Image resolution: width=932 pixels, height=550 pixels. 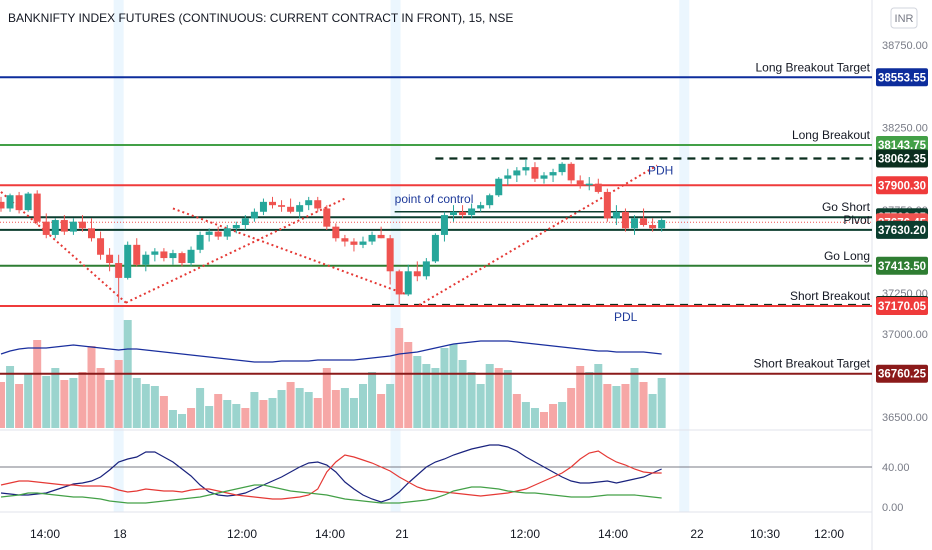 What do you see at coordinates (902, 77) in the screenshot?
I see `price-badge-long-breakout-target` at bounding box center [902, 77].